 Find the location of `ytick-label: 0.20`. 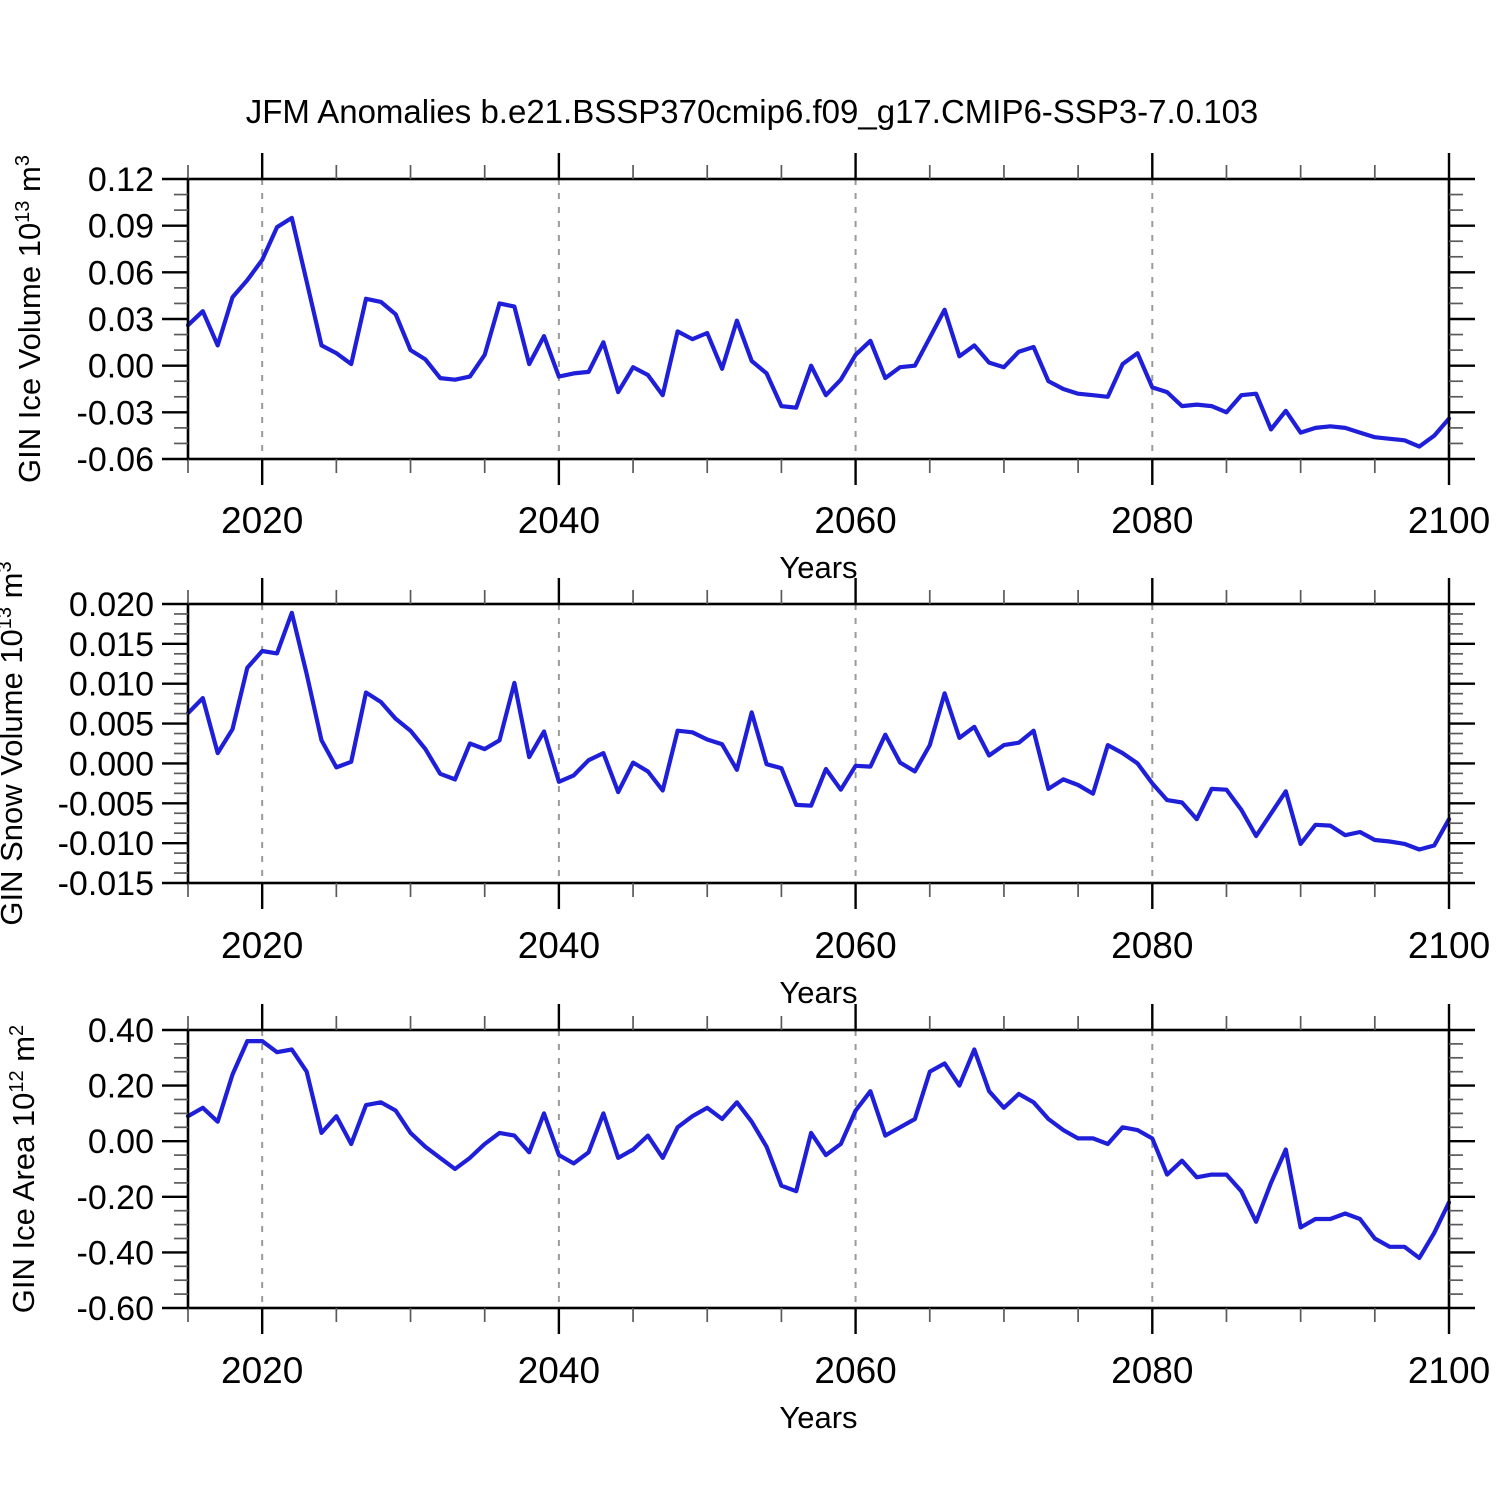

ytick-label: 0.20 is located at coordinates (121, 1087).